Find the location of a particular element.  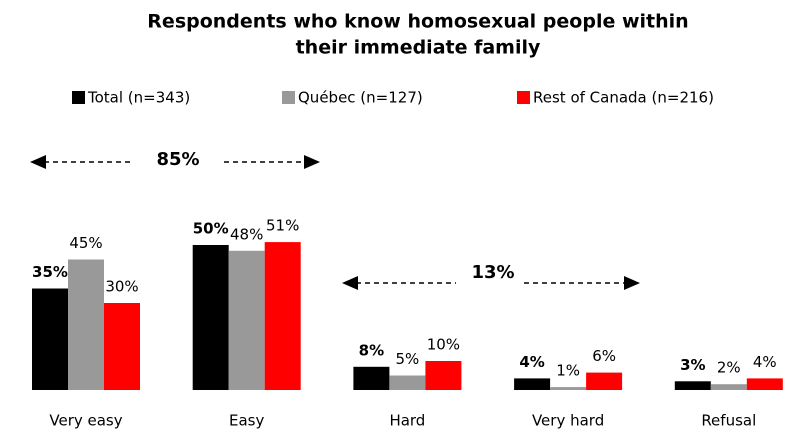

chart-title: their immediate family is located at coordinates (418, 48).